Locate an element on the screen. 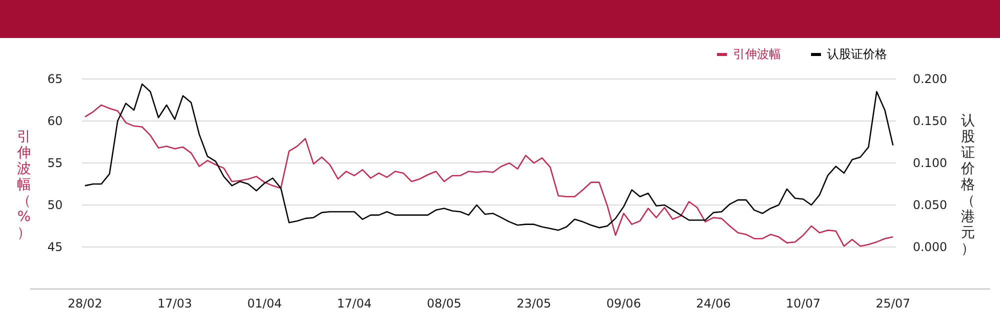  y2-tick-label: 0.050 is located at coordinates (930, 205).